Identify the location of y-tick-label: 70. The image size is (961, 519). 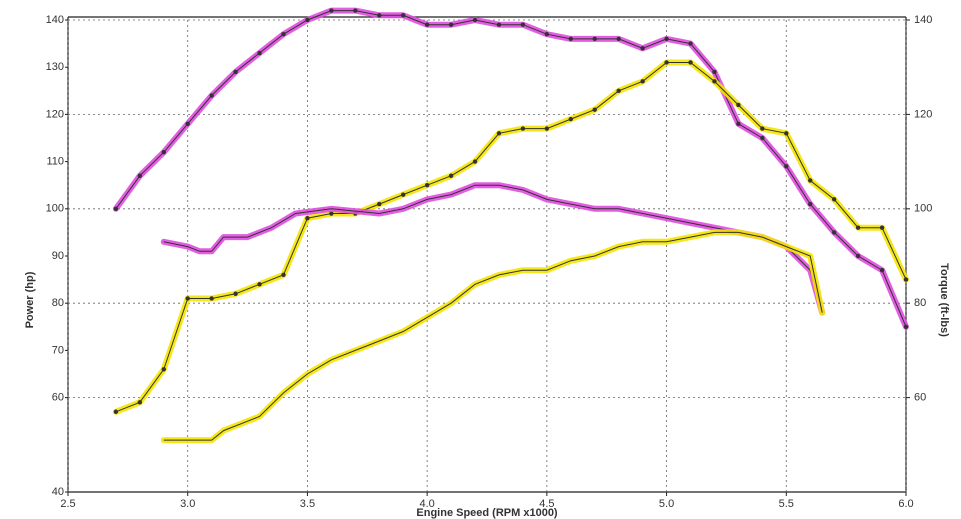
(58, 350).